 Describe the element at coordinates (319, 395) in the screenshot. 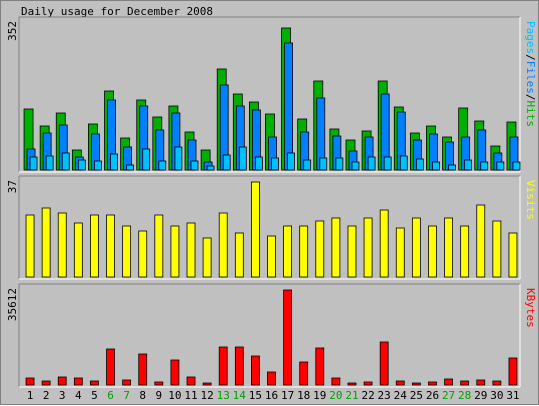

I see `x-tick-day-19: 19` at that location.